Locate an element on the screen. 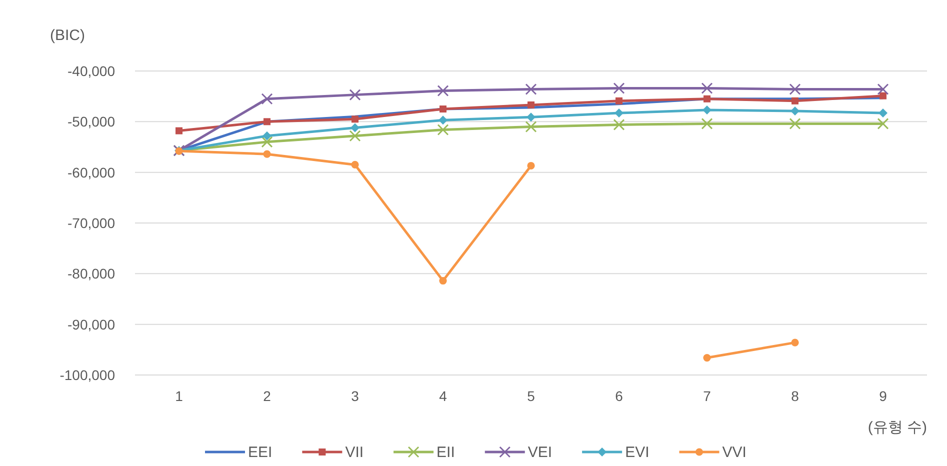  legend-label: VII is located at coordinates (354, 452).